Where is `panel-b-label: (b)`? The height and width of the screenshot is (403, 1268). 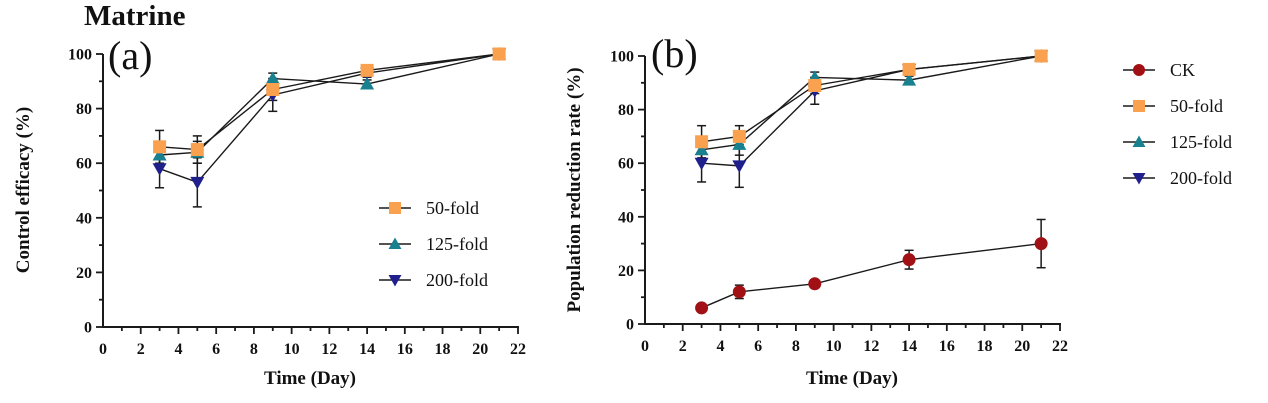 panel-b-label: (b) is located at coordinates (674, 53).